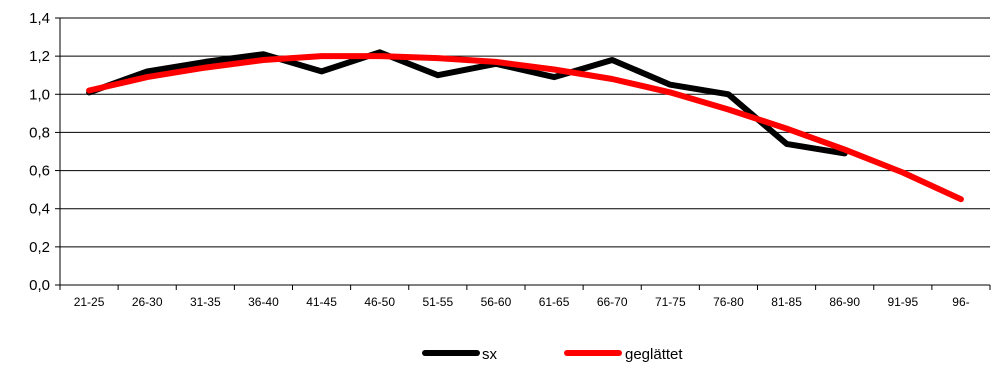 This screenshot has height=376, width=1003. Describe the element at coordinates (612, 302) in the screenshot. I see `x-tick-label: 66-70` at that location.